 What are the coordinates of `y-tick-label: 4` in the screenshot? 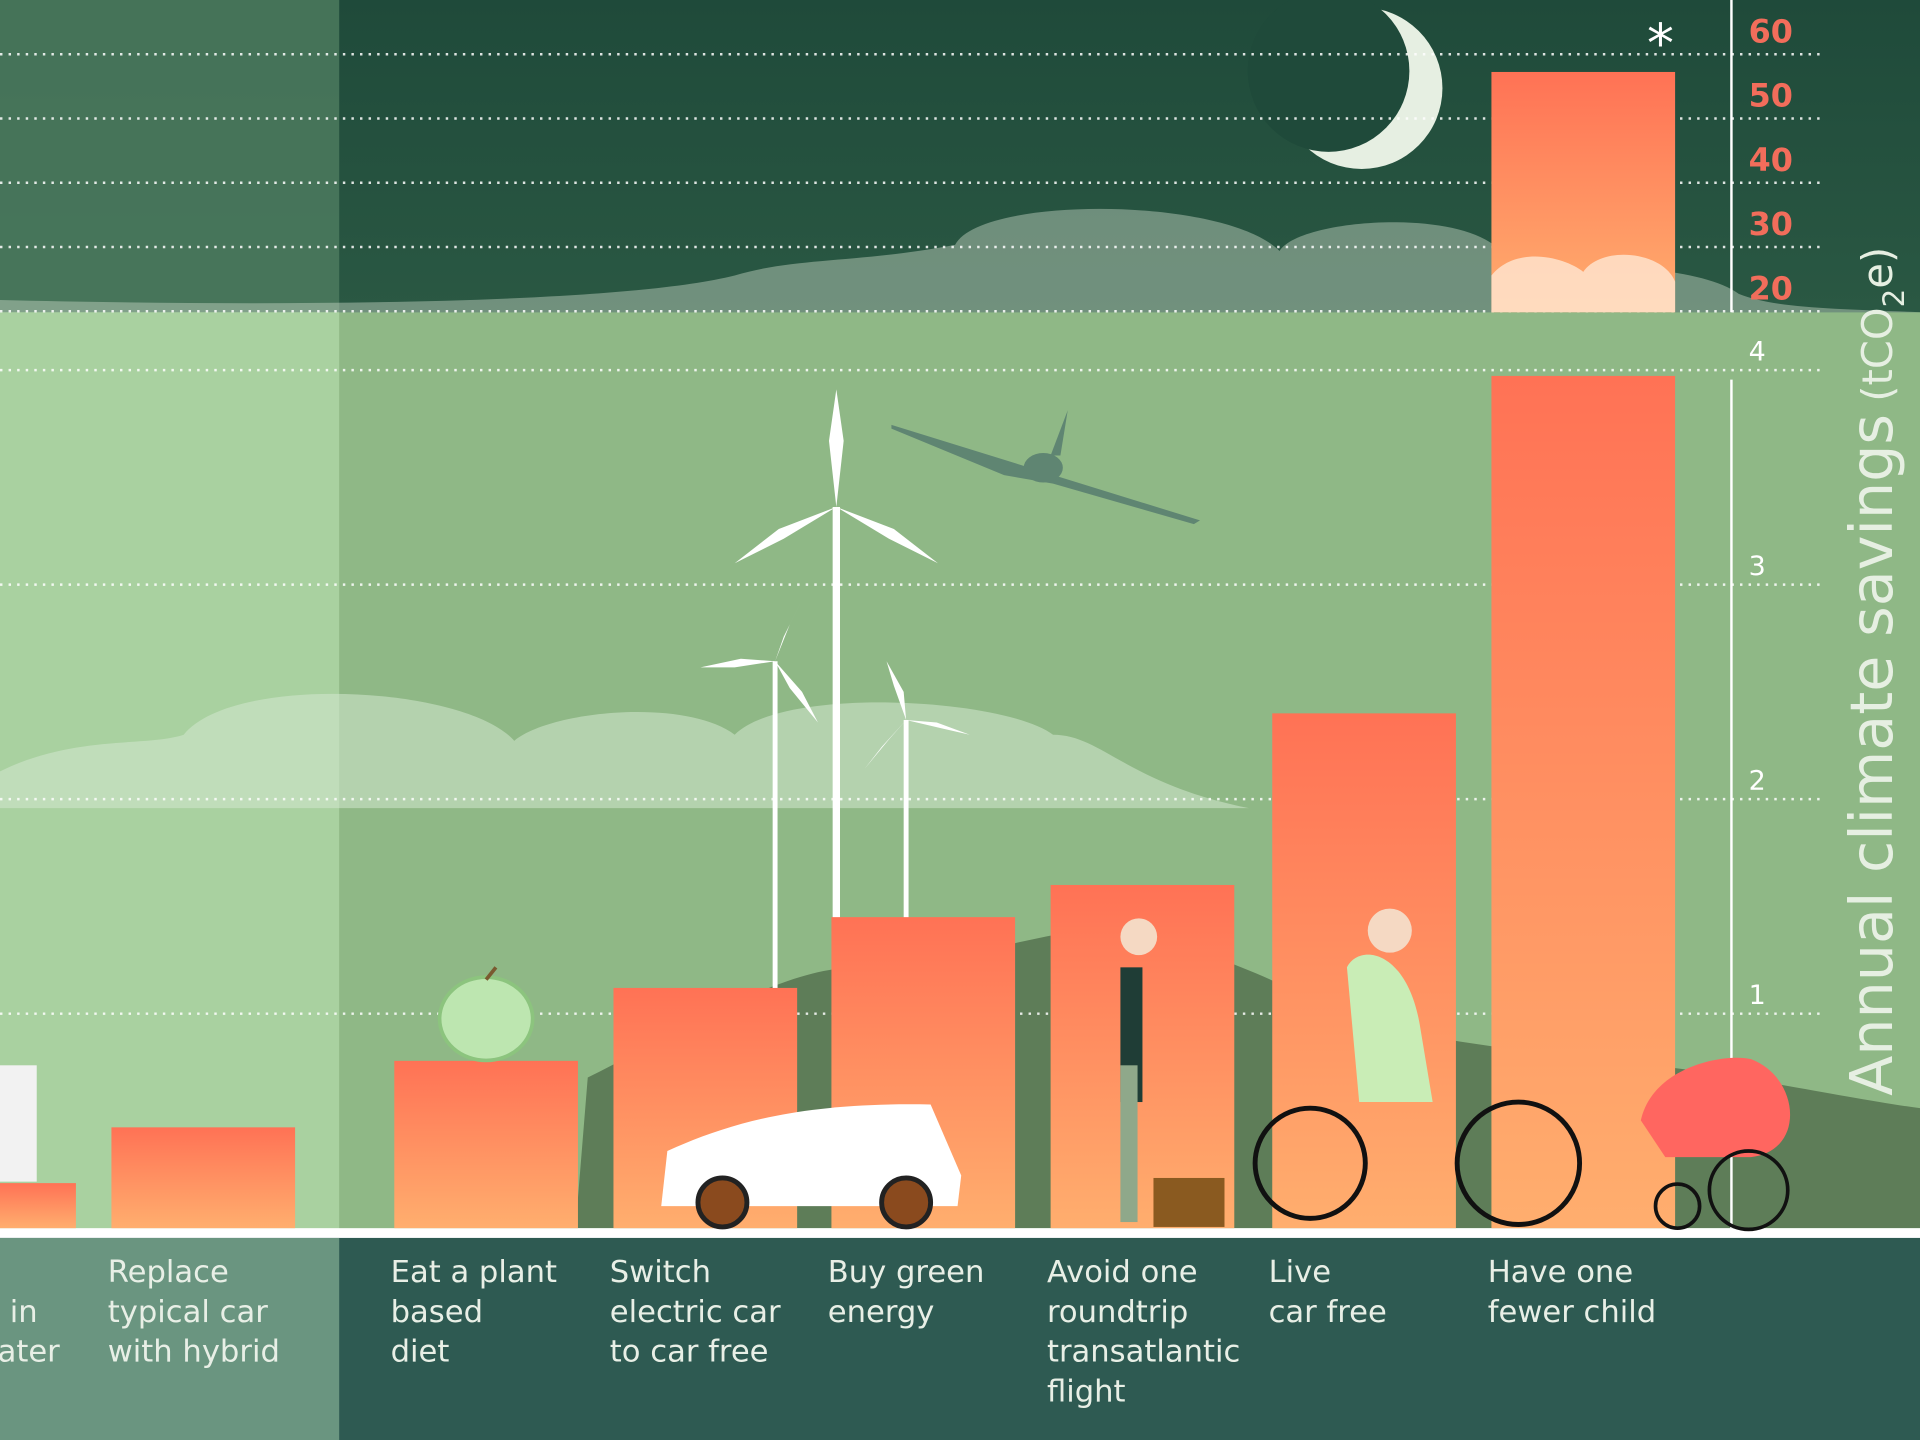 It's located at (1757, 352).